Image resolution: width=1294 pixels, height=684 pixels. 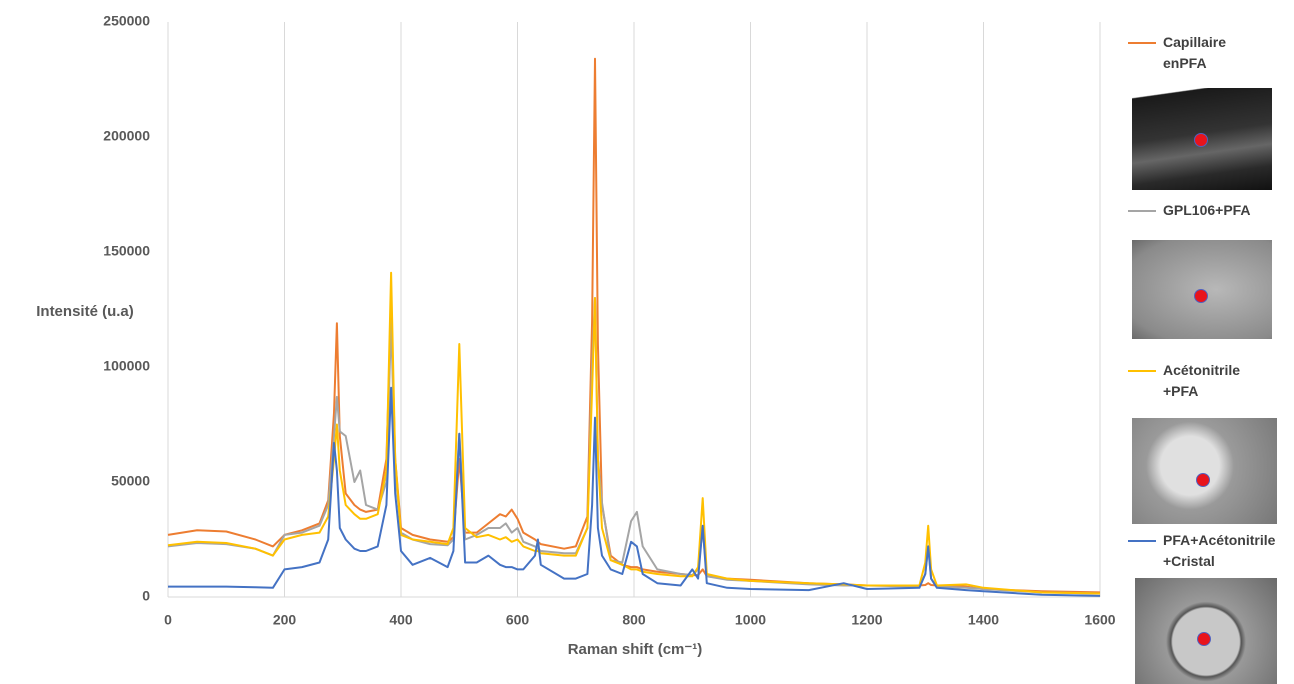 What do you see at coordinates (146, 596) in the screenshot?
I see `y-tick-label: 0` at bounding box center [146, 596].